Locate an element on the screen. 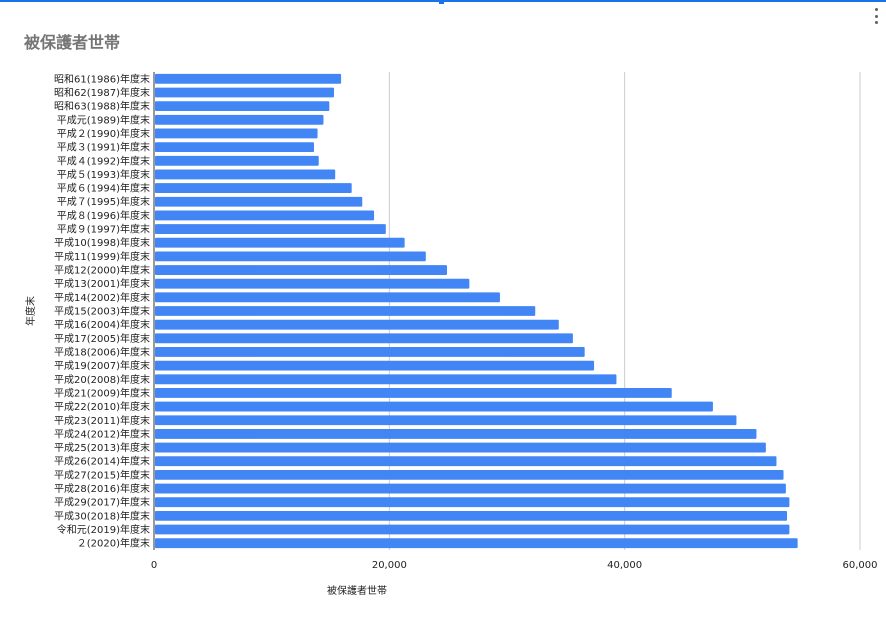  y-tick-label: 平成11(1999)年度末 is located at coordinates (102, 256).